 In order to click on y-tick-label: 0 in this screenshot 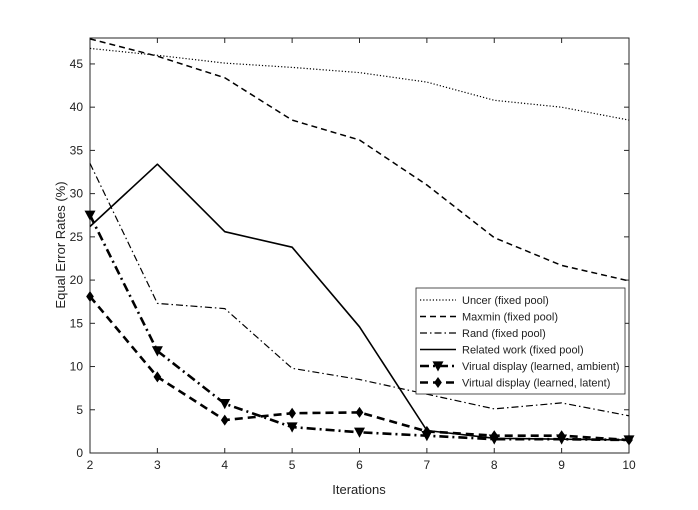, I will do `click(79, 453)`.